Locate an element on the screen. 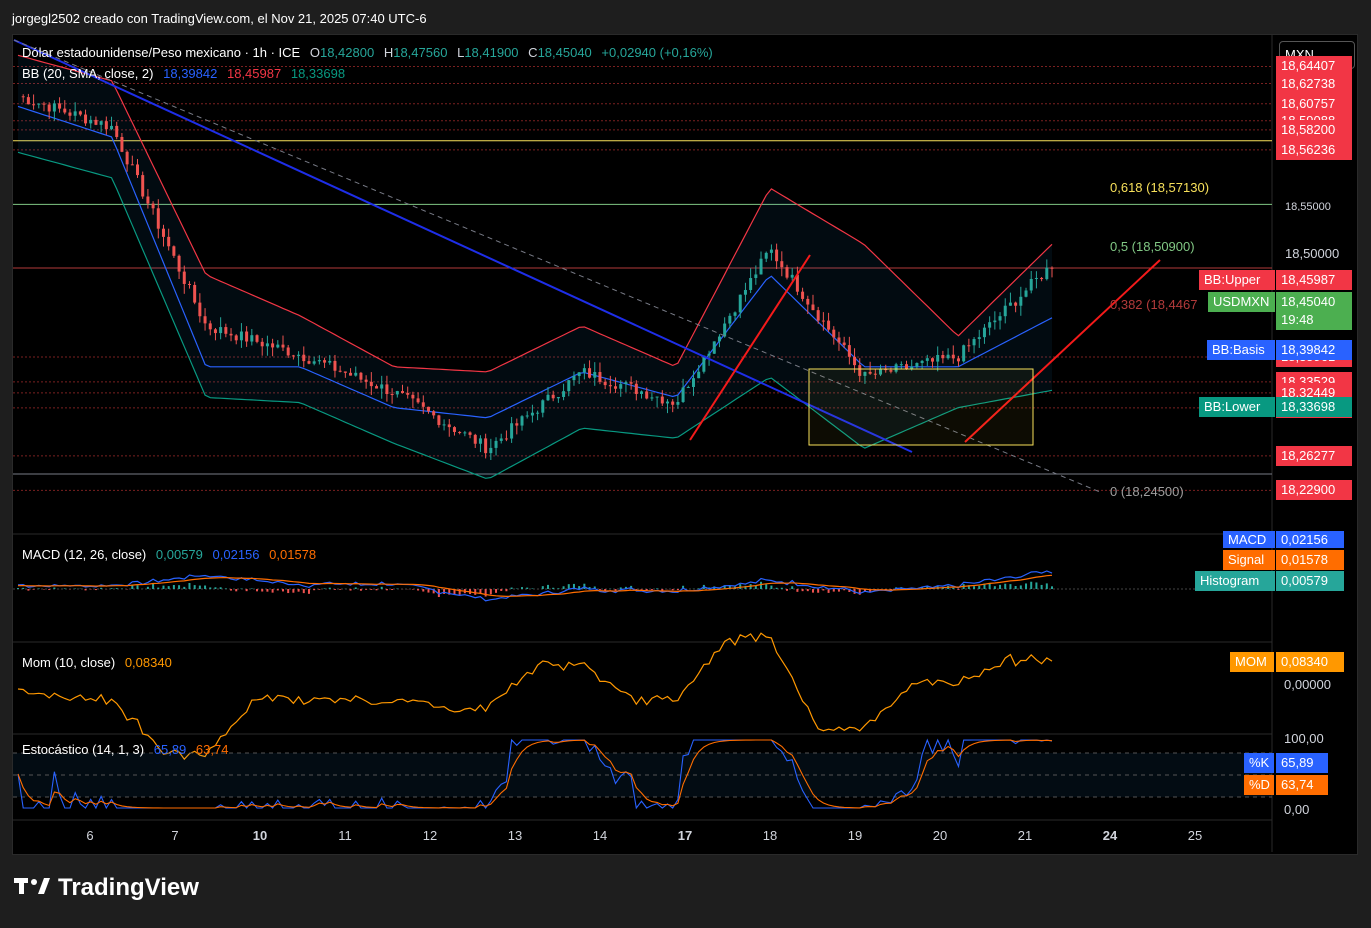 The height and width of the screenshot is (928, 1371). bb-label: BB (20, SMA, close, 2) is located at coordinates (88, 73).